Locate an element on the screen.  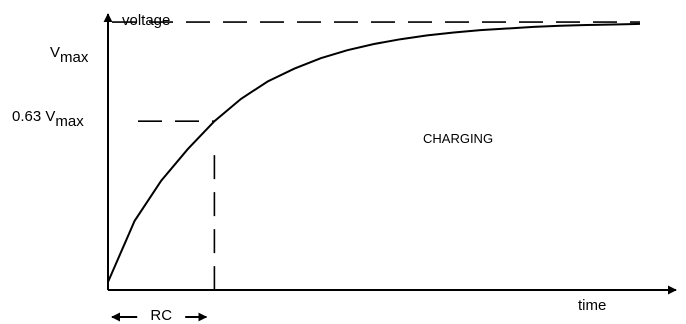
x-axis-label: time is located at coordinates (592, 305).